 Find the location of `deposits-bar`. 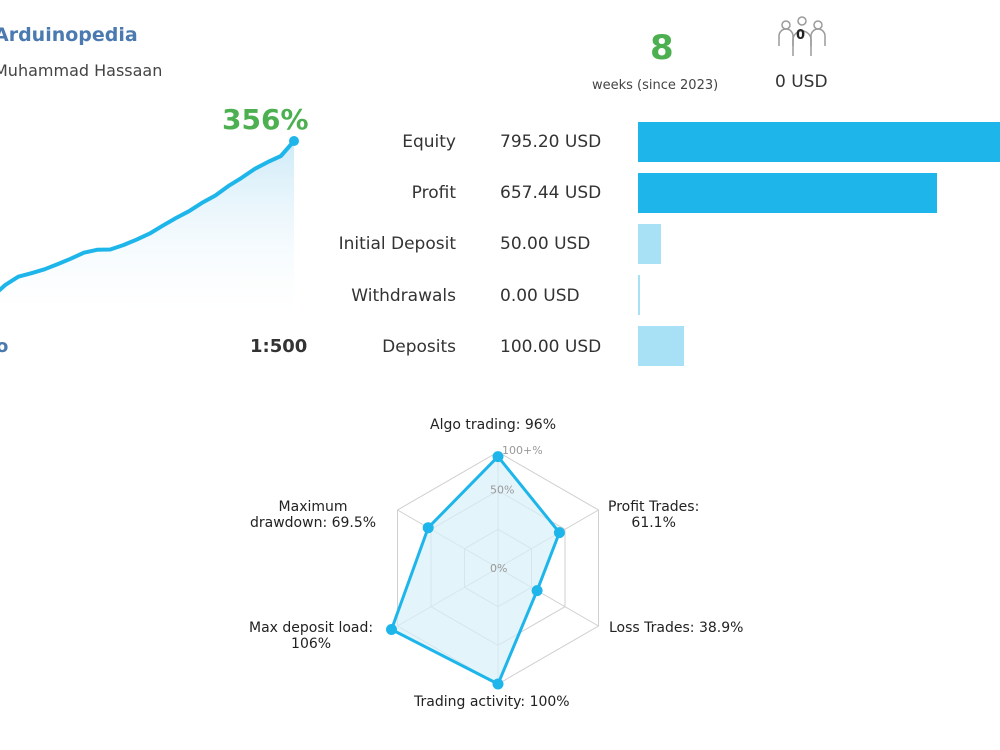

deposits-bar is located at coordinates (661, 346).